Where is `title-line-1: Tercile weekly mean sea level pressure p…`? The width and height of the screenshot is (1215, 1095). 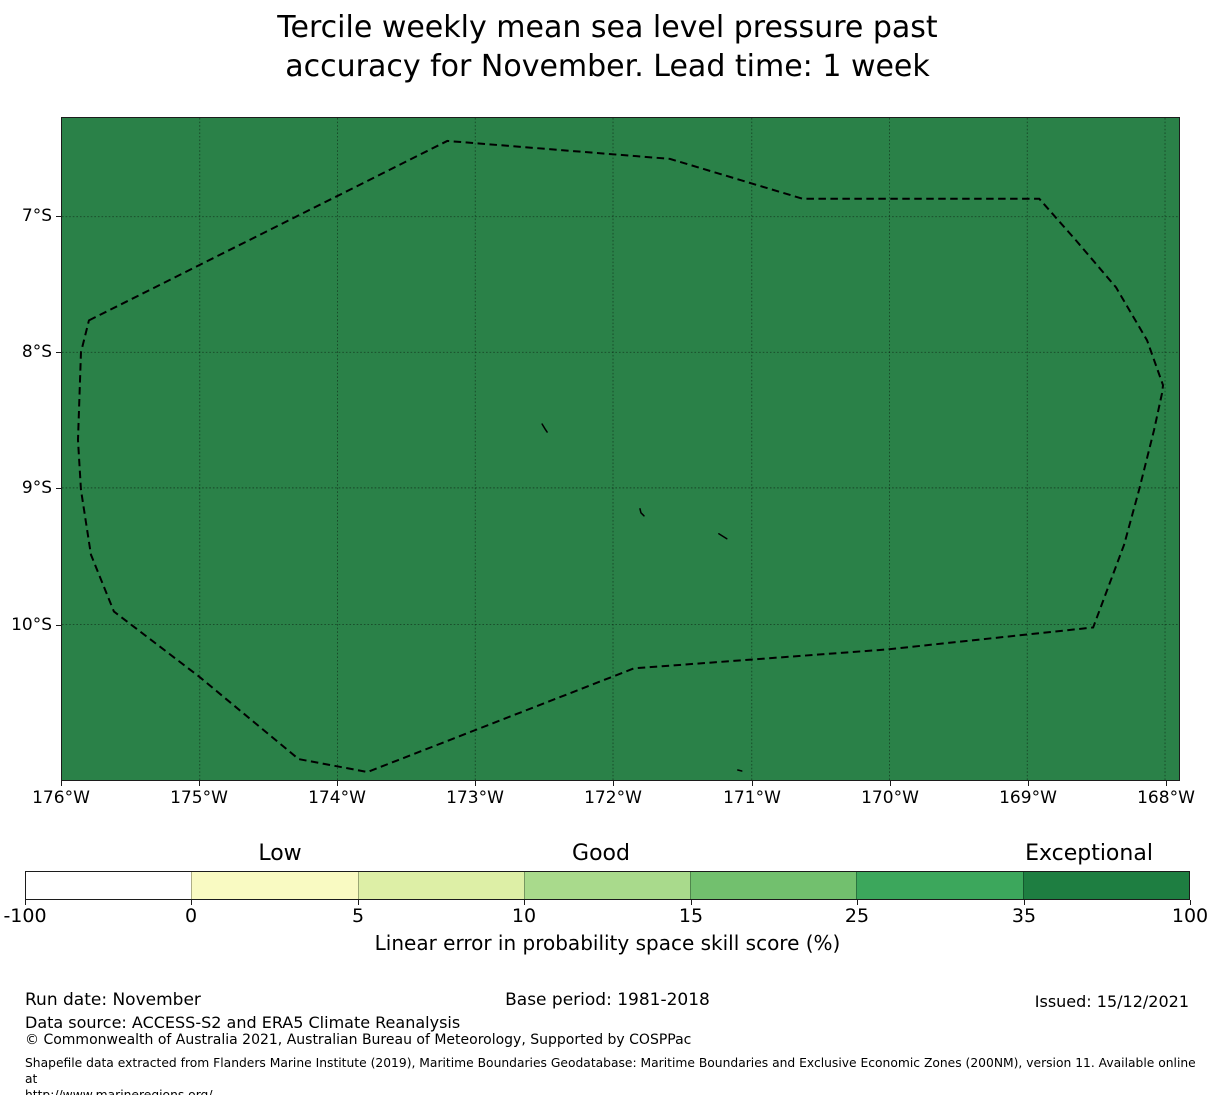 title-line-1: Tercile weekly mean sea level pressure p… is located at coordinates (607, 27).